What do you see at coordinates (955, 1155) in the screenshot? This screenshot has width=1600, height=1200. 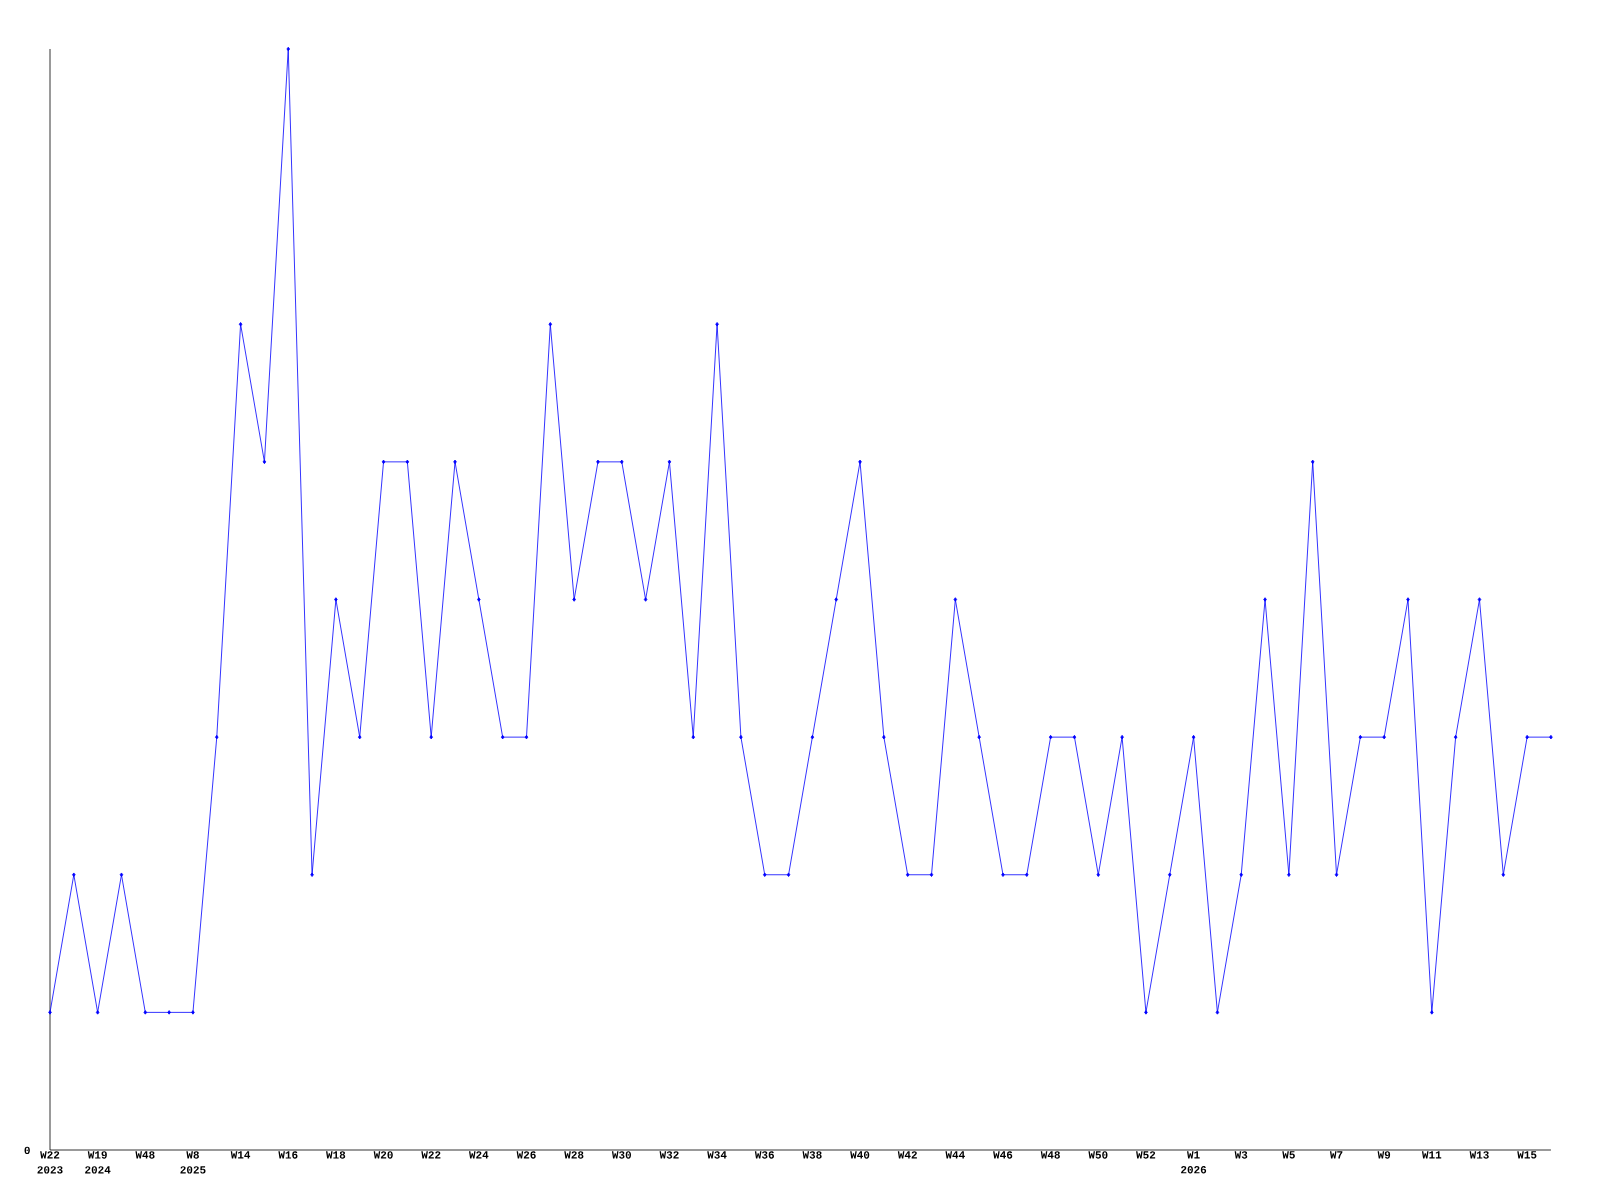 I see `x-tick-label: W44` at bounding box center [955, 1155].